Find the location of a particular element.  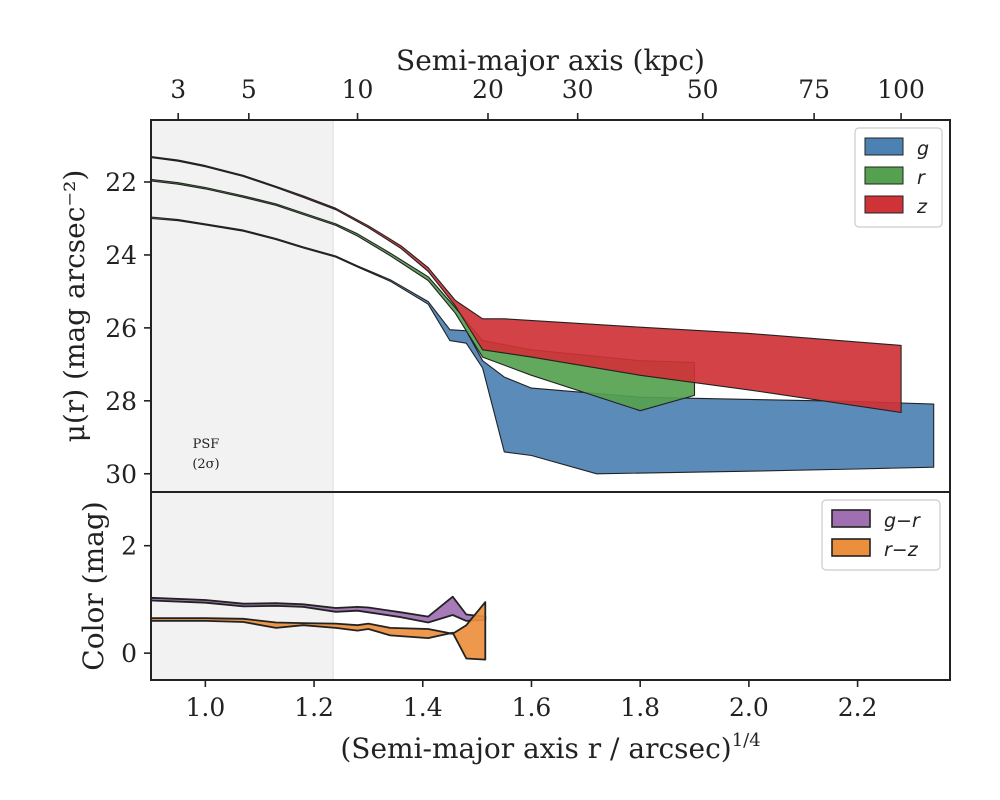

legend-swatch-z is located at coordinates (884, 204).